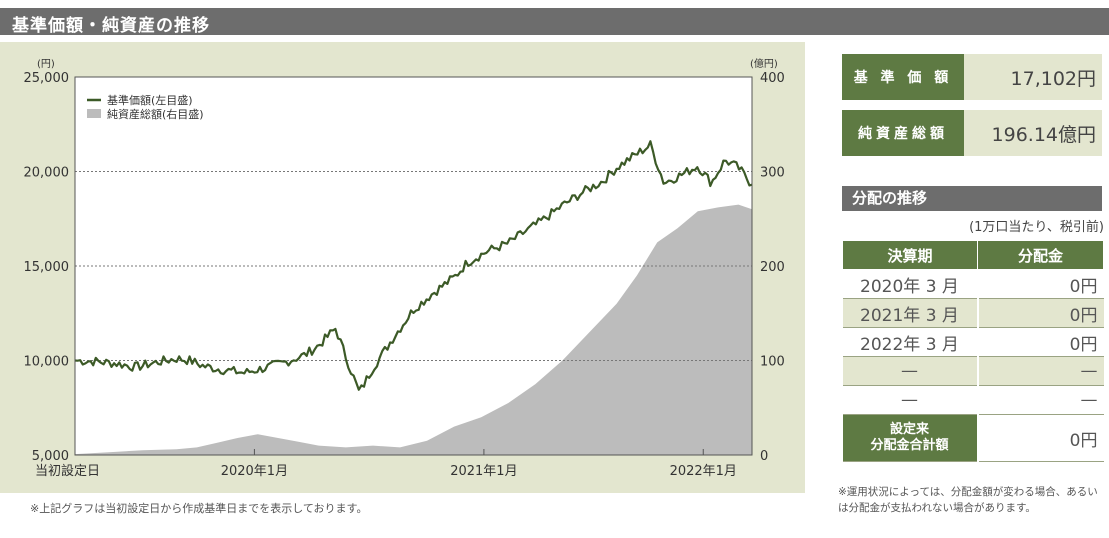 The image size is (1109, 538). What do you see at coordinates (50, 456) in the screenshot?
I see `left-tick-label: 5,000` at bounding box center [50, 456].